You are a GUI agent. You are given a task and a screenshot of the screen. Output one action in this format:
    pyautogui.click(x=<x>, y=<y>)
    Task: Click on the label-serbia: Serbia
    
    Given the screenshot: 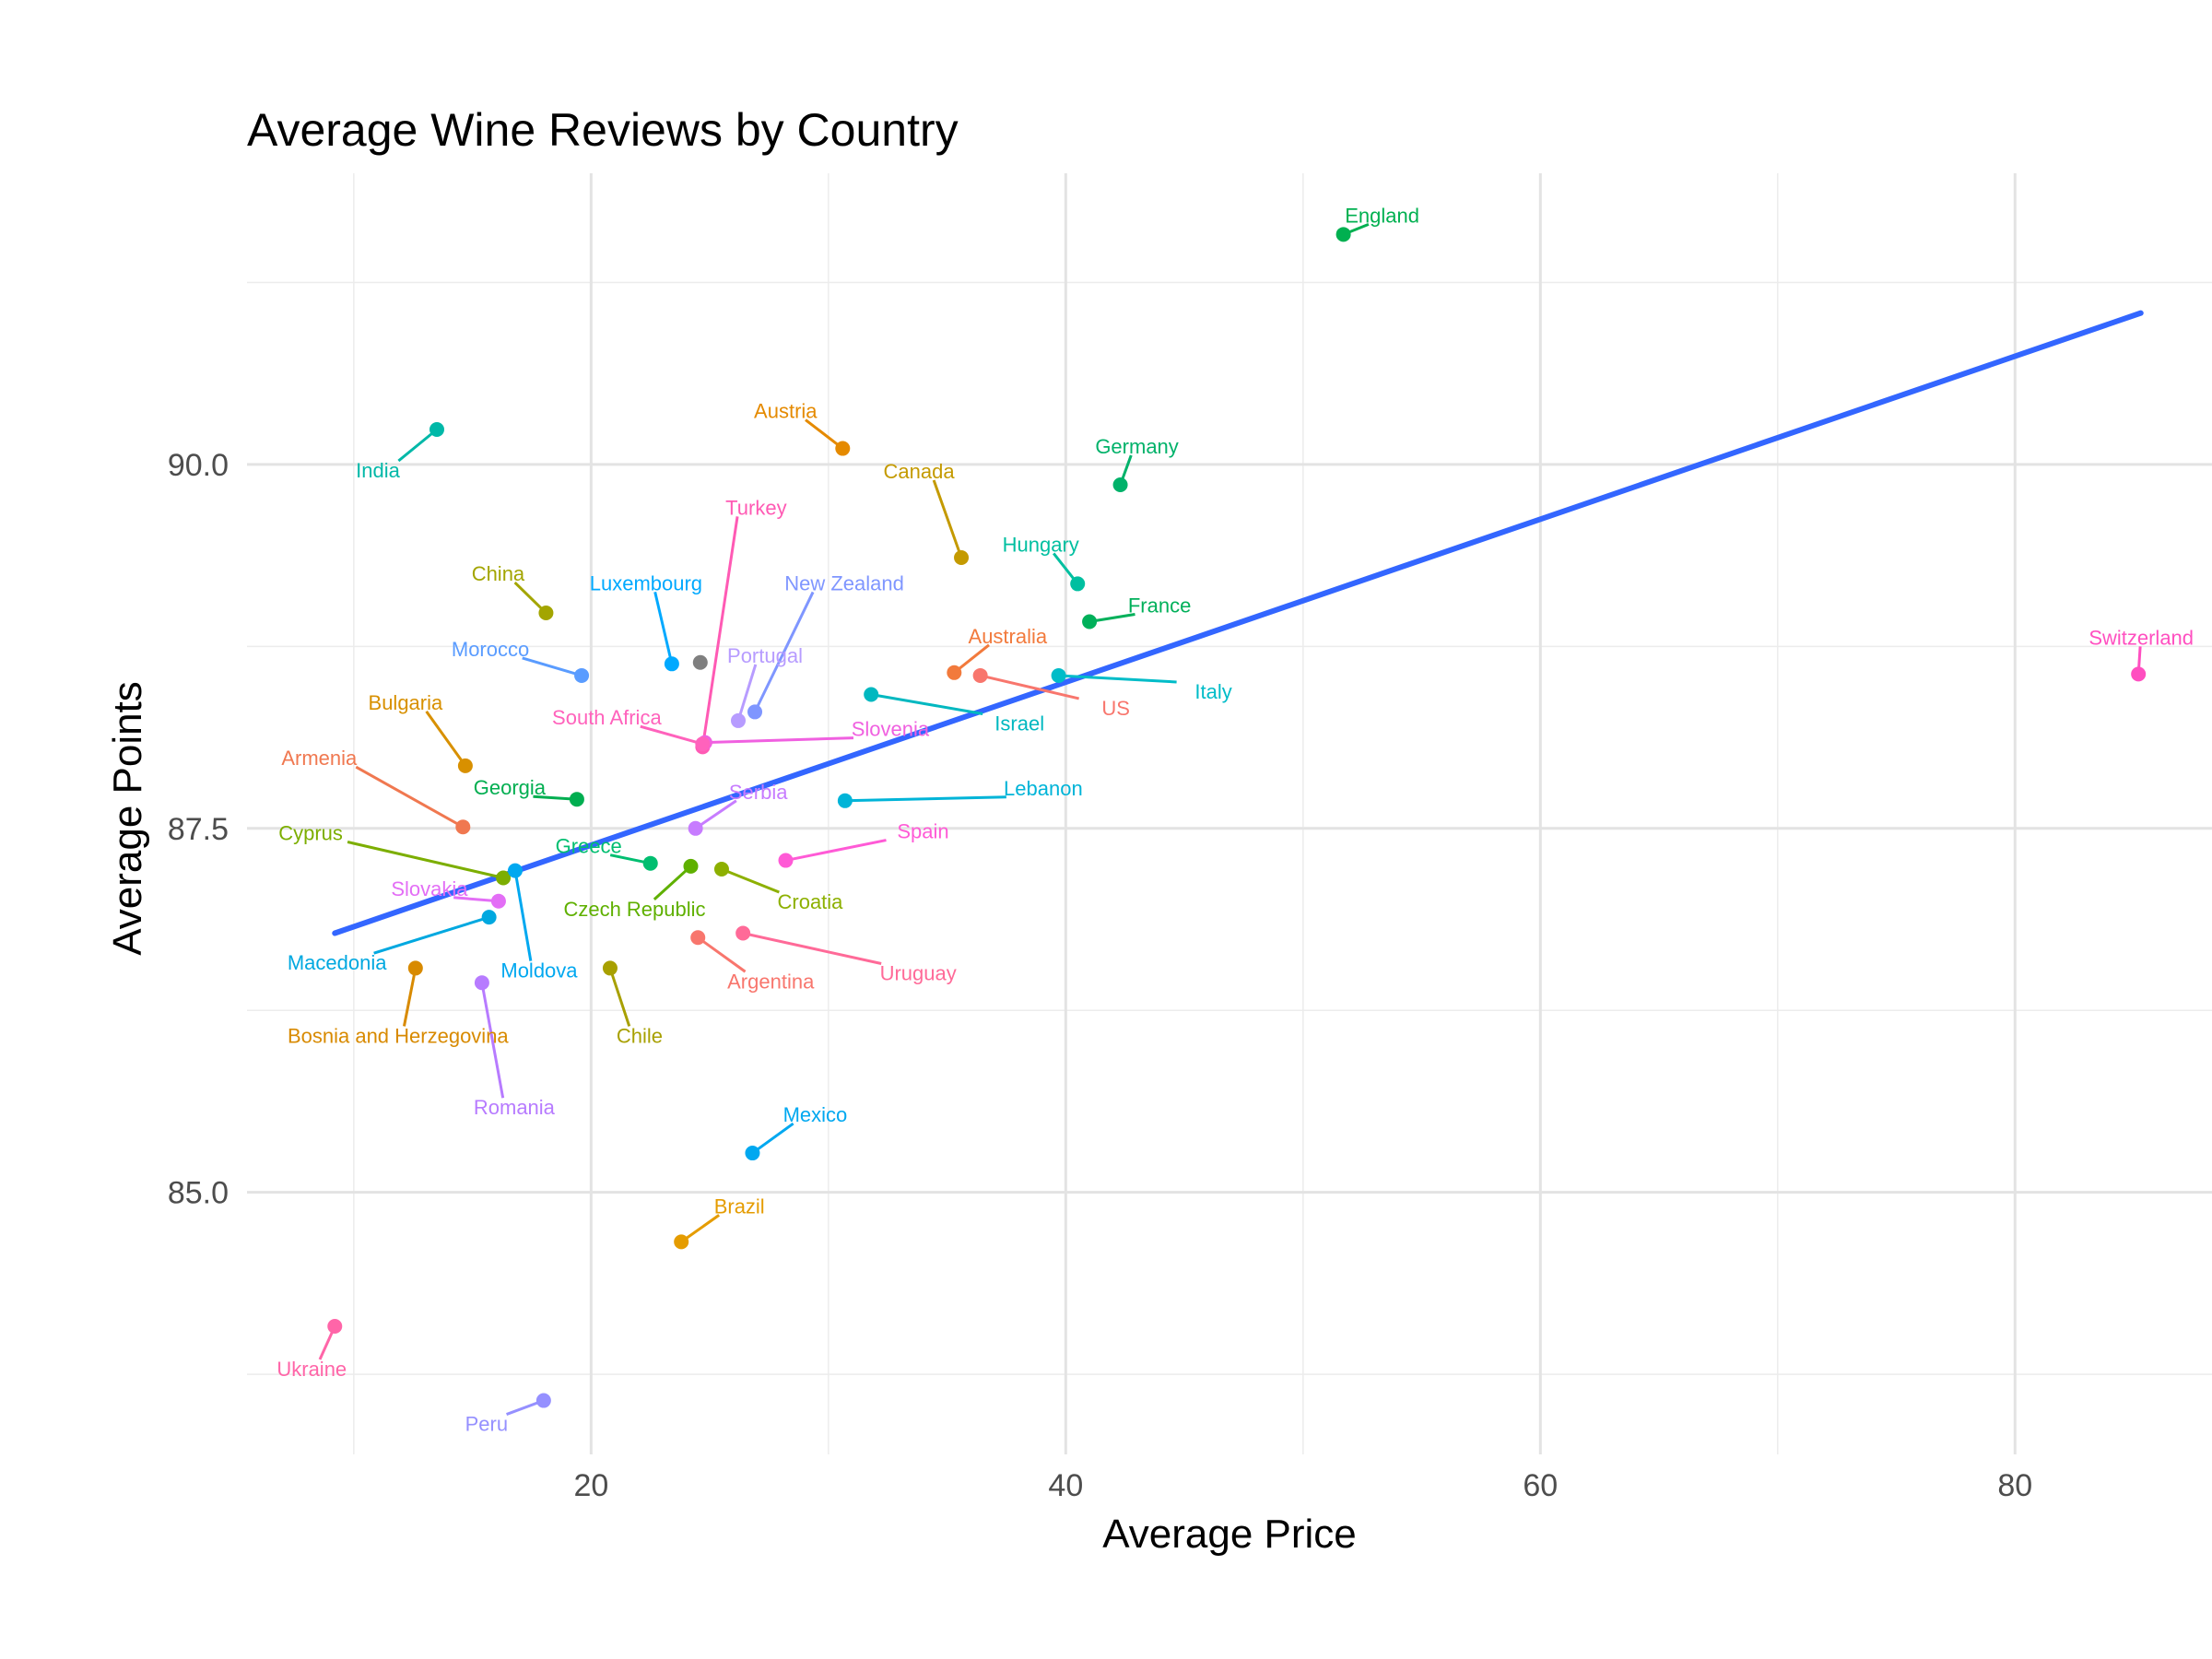 What is the action you would take?
    pyautogui.click(x=758, y=792)
    